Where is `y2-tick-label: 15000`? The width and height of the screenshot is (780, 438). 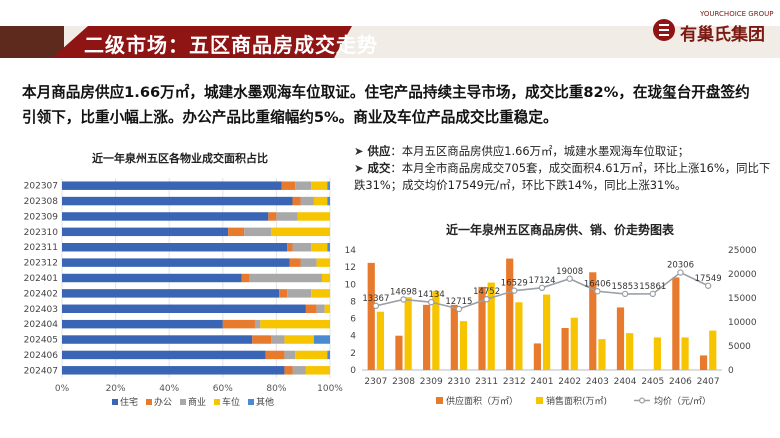
y2-tick-label: 15000 is located at coordinates (742, 299).